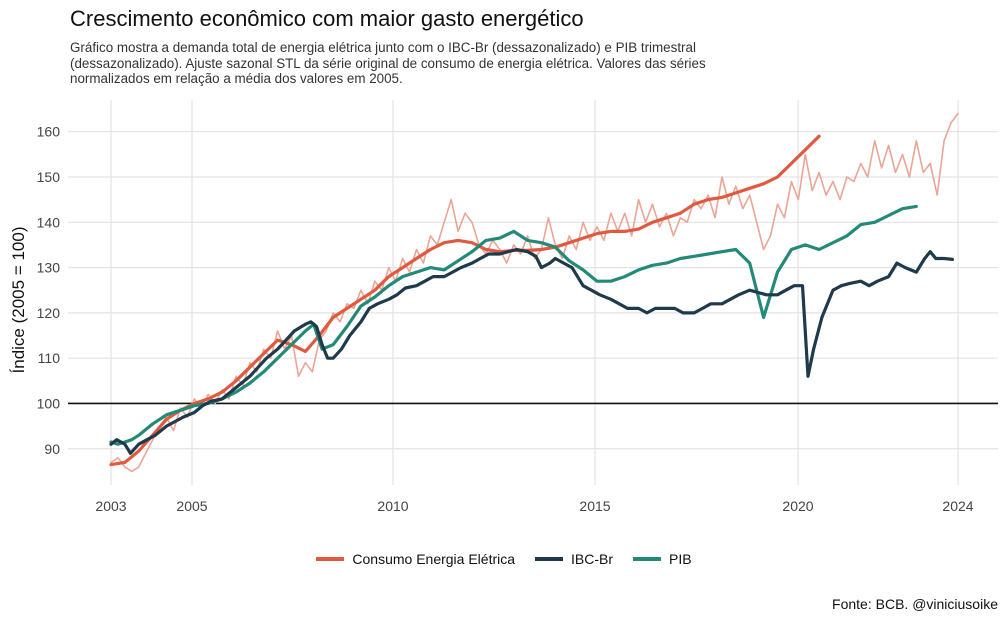 The width and height of the screenshot is (1008, 622). What do you see at coordinates (49, 358) in the screenshot?
I see `y-tick-label: 110` at bounding box center [49, 358].